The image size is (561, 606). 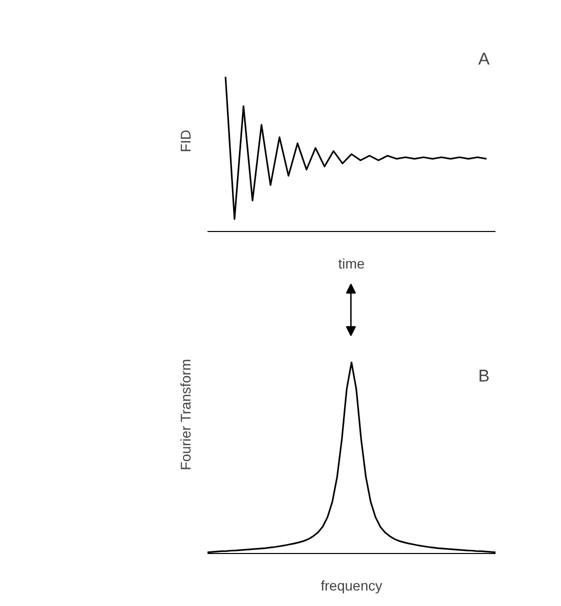 I want to click on x-axis-title: frequency, so click(x=351, y=586).